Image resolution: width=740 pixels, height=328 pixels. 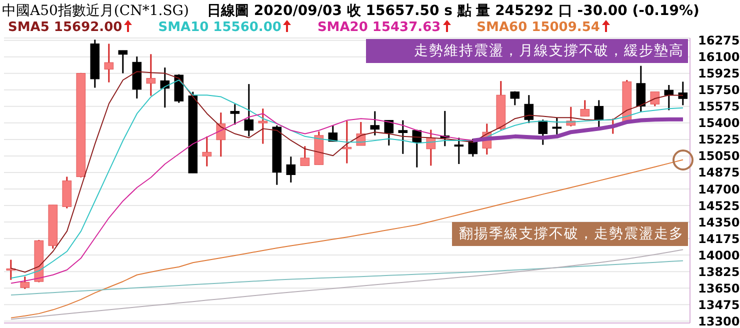 What do you see at coordinates (220, 27) in the screenshot?
I see `text: SMA10 15560.00` at bounding box center [220, 27].